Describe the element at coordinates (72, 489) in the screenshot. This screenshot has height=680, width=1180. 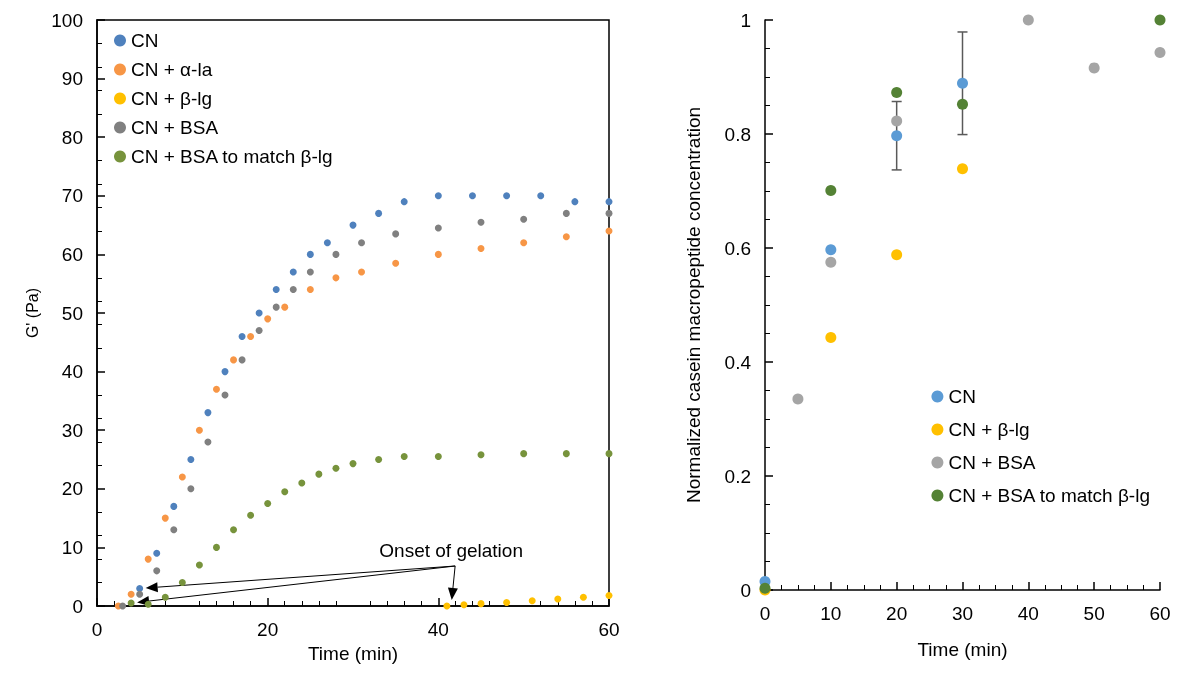
I see `y-tick-label: 20` at that location.